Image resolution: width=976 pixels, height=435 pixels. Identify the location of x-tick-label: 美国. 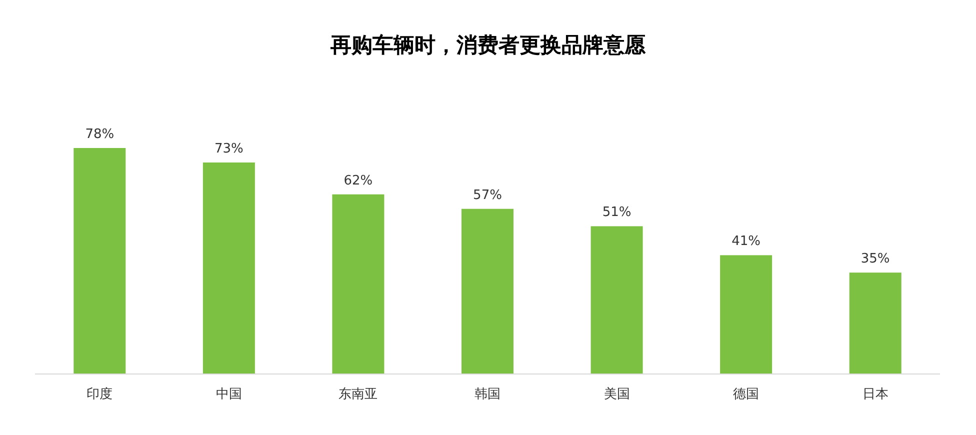
(617, 394).